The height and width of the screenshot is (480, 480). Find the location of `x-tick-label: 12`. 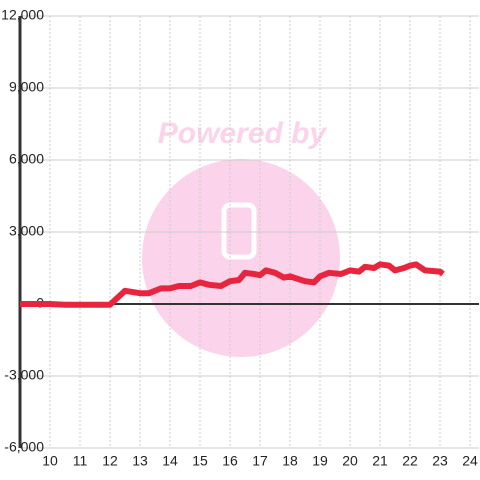

x-tick-label: 12 is located at coordinates (110, 461).